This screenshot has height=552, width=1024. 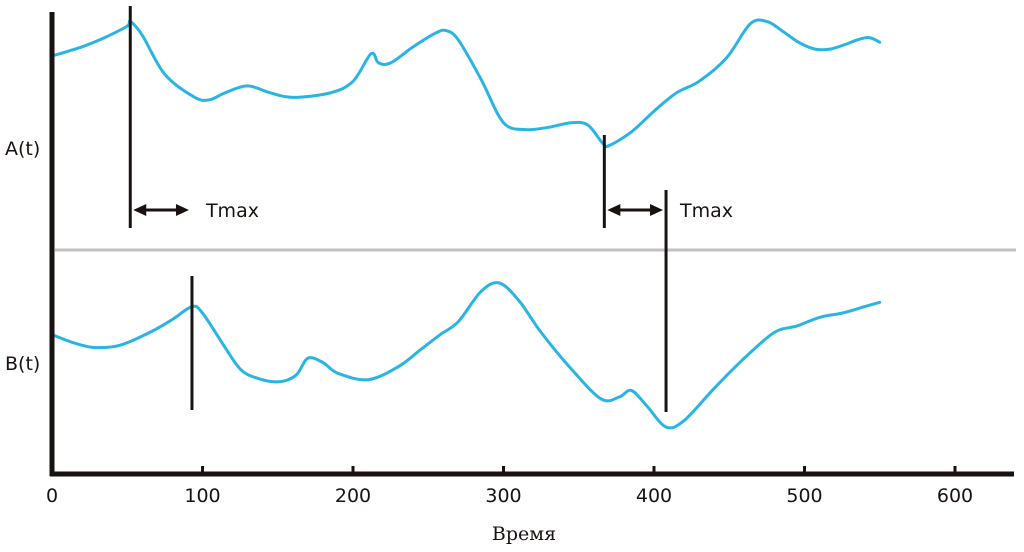 I want to click on panel-a-label: A(t), so click(x=22, y=149).